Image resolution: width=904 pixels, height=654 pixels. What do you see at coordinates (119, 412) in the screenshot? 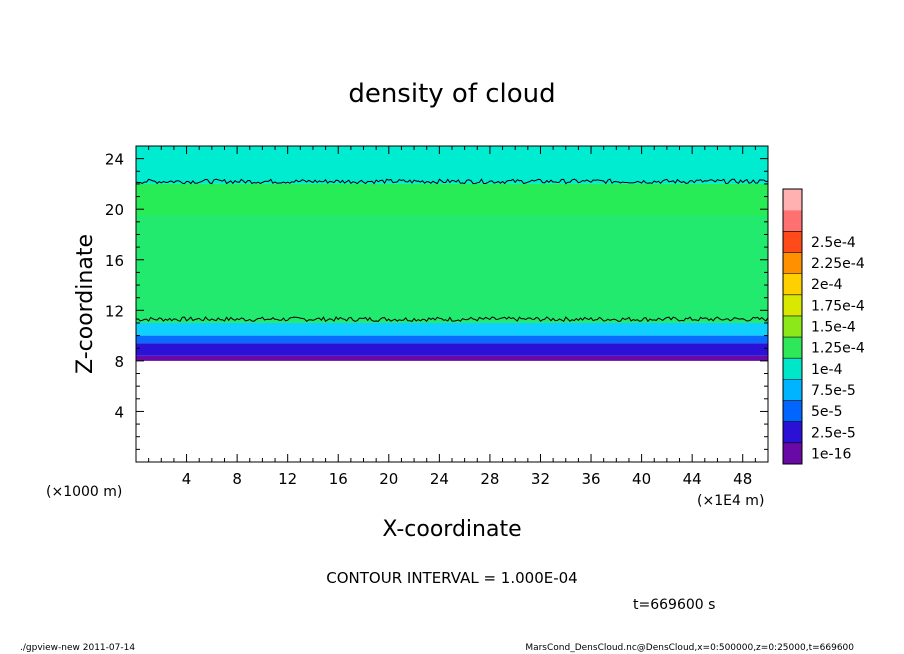
I see `y-tick-label: 4` at bounding box center [119, 412].